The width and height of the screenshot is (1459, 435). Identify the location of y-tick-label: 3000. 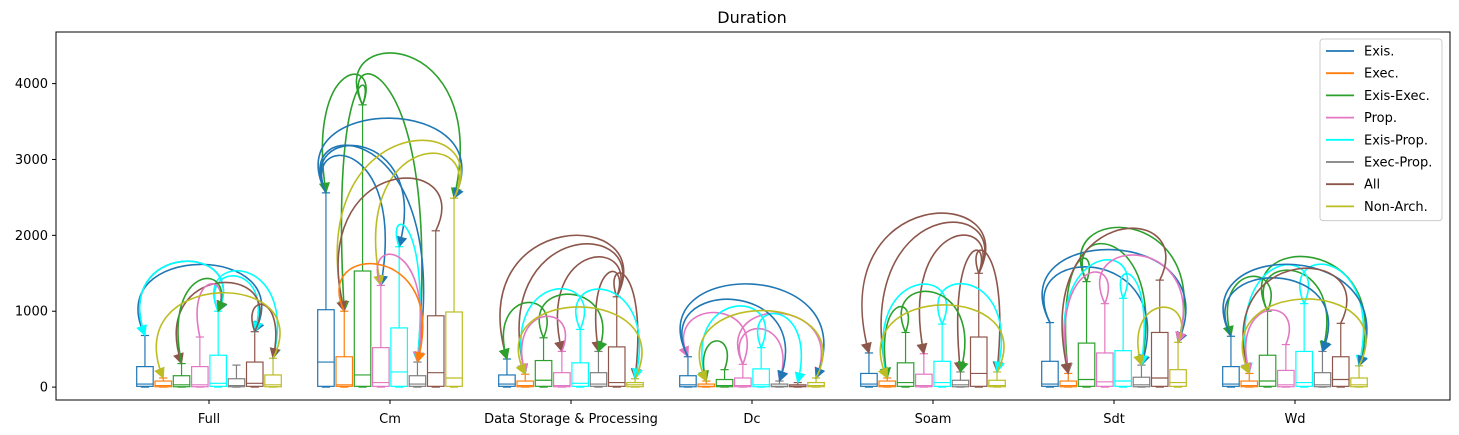
(31, 160).